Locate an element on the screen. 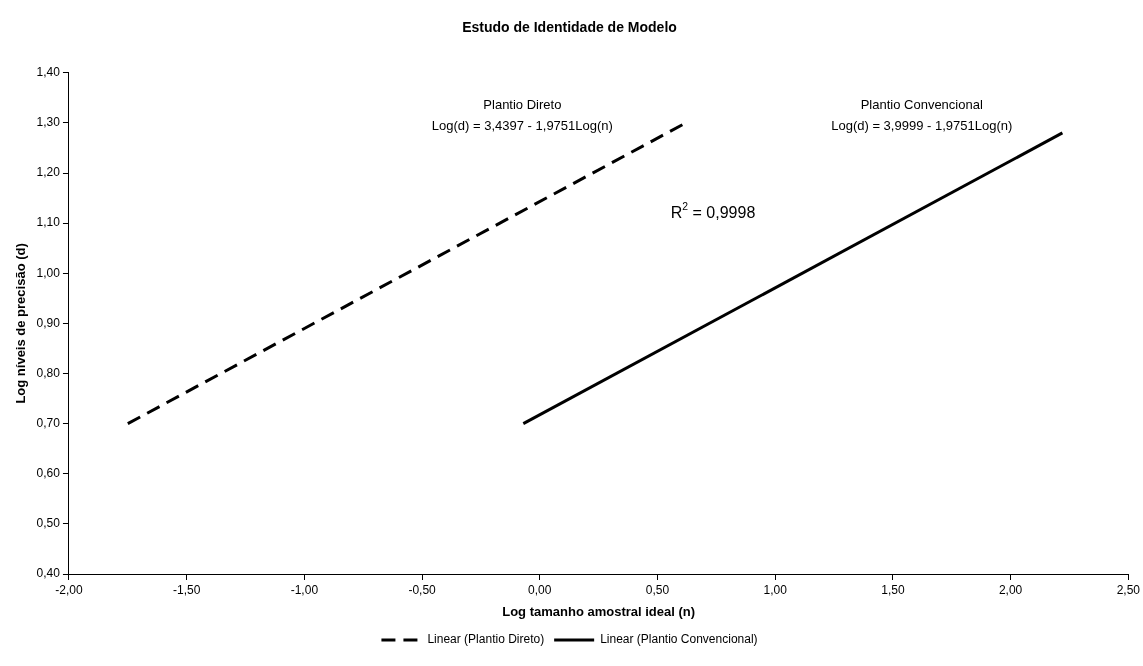  y-tick-label: 1,20 is located at coordinates (48, 172).